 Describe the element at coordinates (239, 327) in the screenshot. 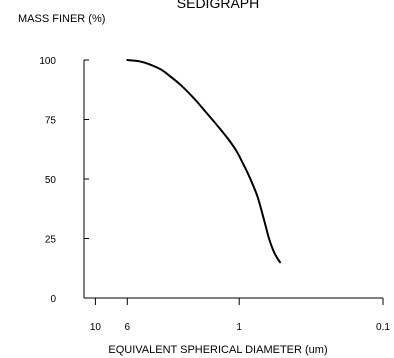

I see `x-tick-label: 1` at that location.